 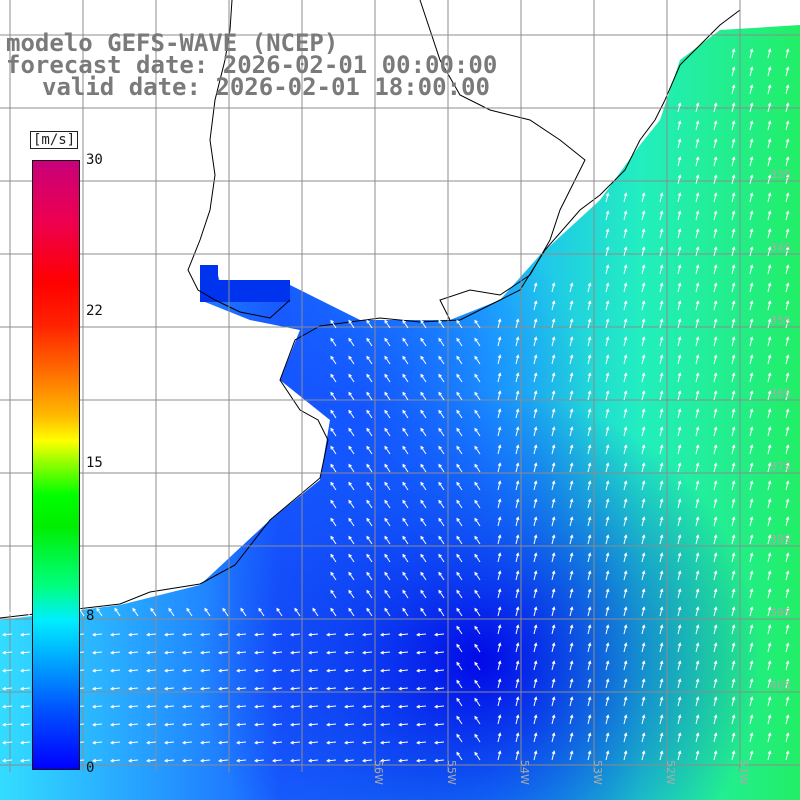 What do you see at coordinates (266, 87) in the screenshot?
I see `valid-date: valid date: 2026-02-01 18:00:00` at bounding box center [266, 87].